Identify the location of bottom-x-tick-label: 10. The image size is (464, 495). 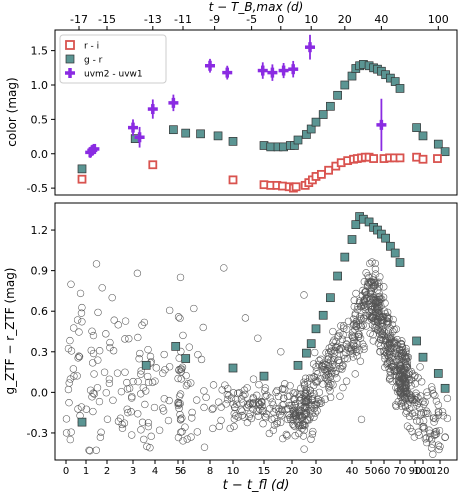
(233, 471).